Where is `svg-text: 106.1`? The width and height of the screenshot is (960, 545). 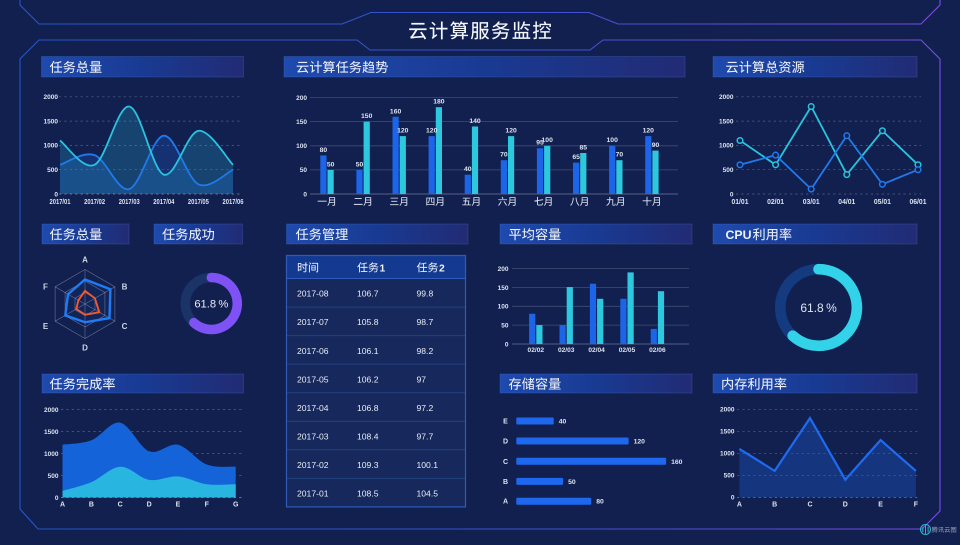 svg-text: 106.1 is located at coordinates (368, 351).